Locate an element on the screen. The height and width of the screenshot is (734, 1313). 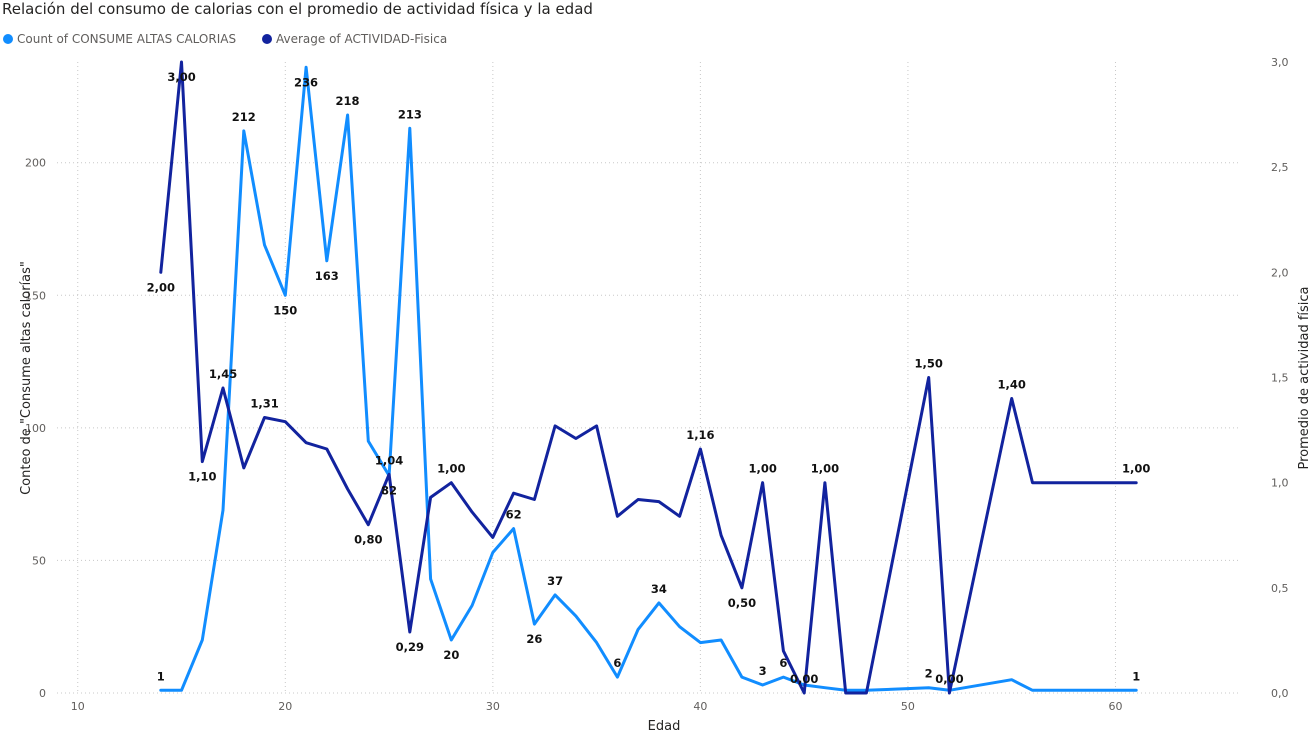
y-right-axis-title: Promedio de actividad física is located at coordinates (1304, 377).